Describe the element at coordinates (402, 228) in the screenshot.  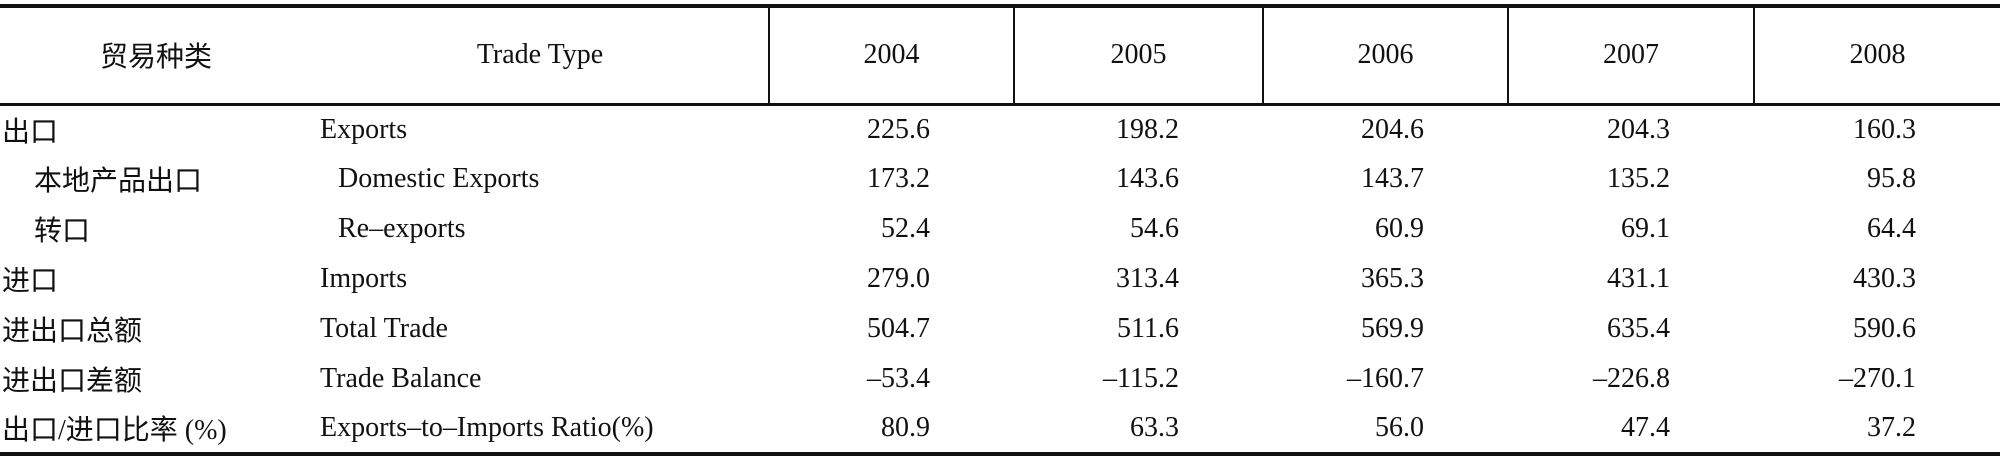
I see `english-label: Re–exports` at that location.